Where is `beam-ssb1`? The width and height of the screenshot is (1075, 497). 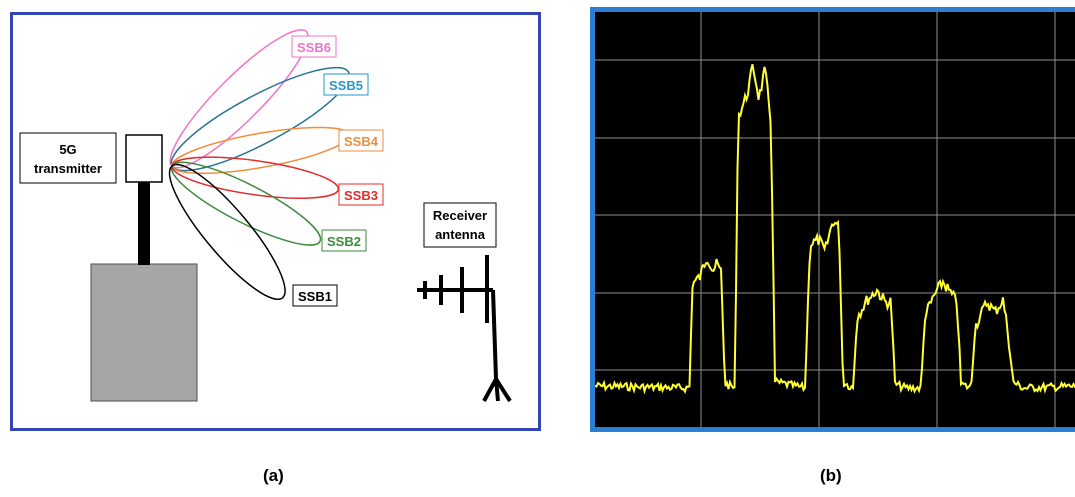 beam-ssb1 is located at coordinates (227, 232).